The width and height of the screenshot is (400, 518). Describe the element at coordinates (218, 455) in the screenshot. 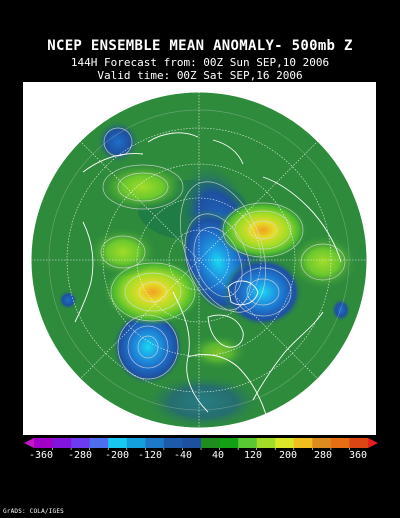

I see `colorbar-label: 40` at that location.